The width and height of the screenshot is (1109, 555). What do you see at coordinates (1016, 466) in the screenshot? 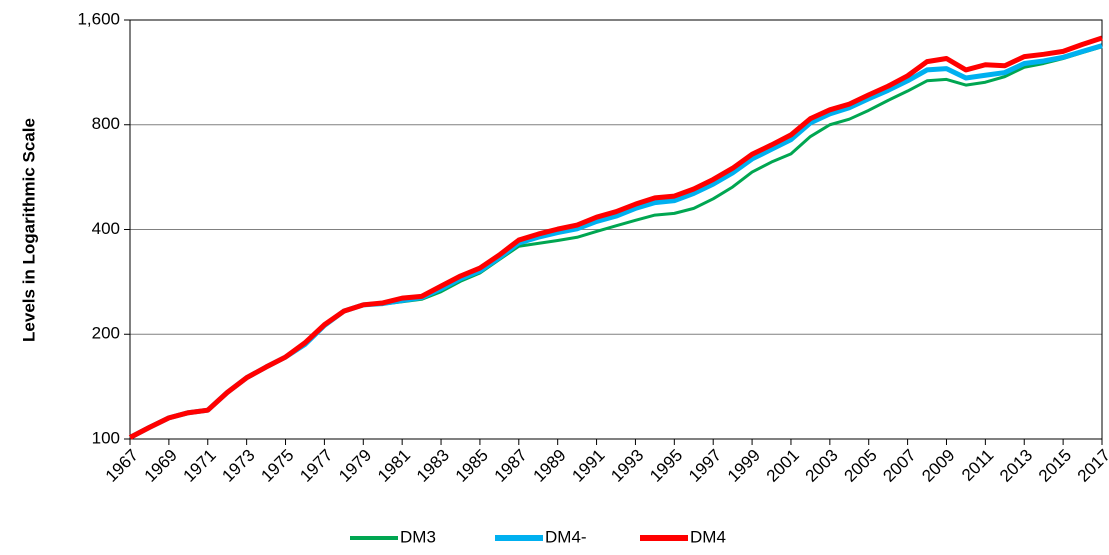
I see `x-tick-label: 2013` at bounding box center [1016, 466].